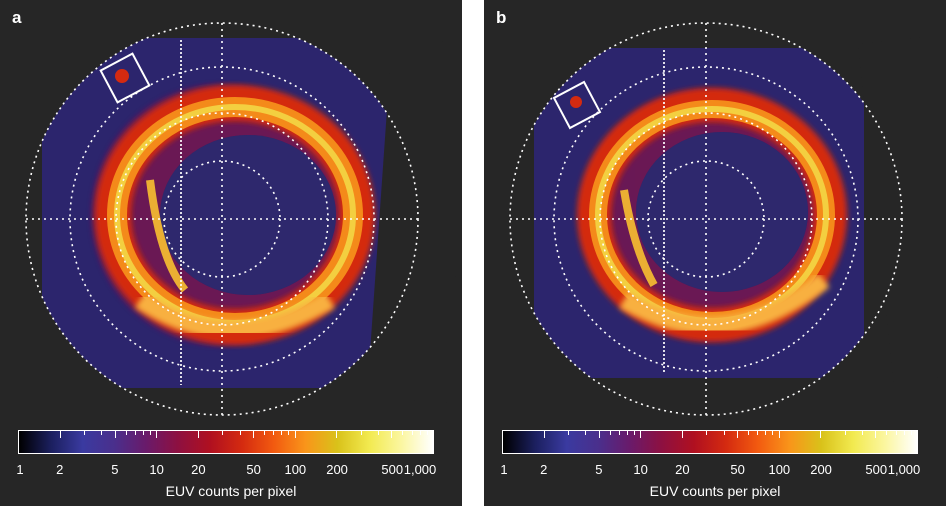 This screenshot has width=946, height=506. Describe the element at coordinates (17, 17) in the screenshot. I see `panel-letter: a` at that location.